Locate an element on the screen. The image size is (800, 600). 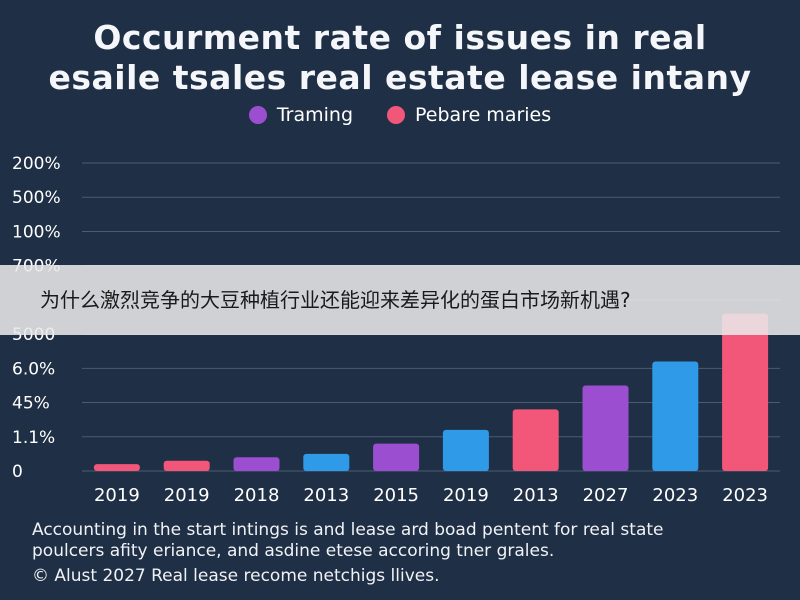
y-tick-label: 6.0% is located at coordinates (33, 369).